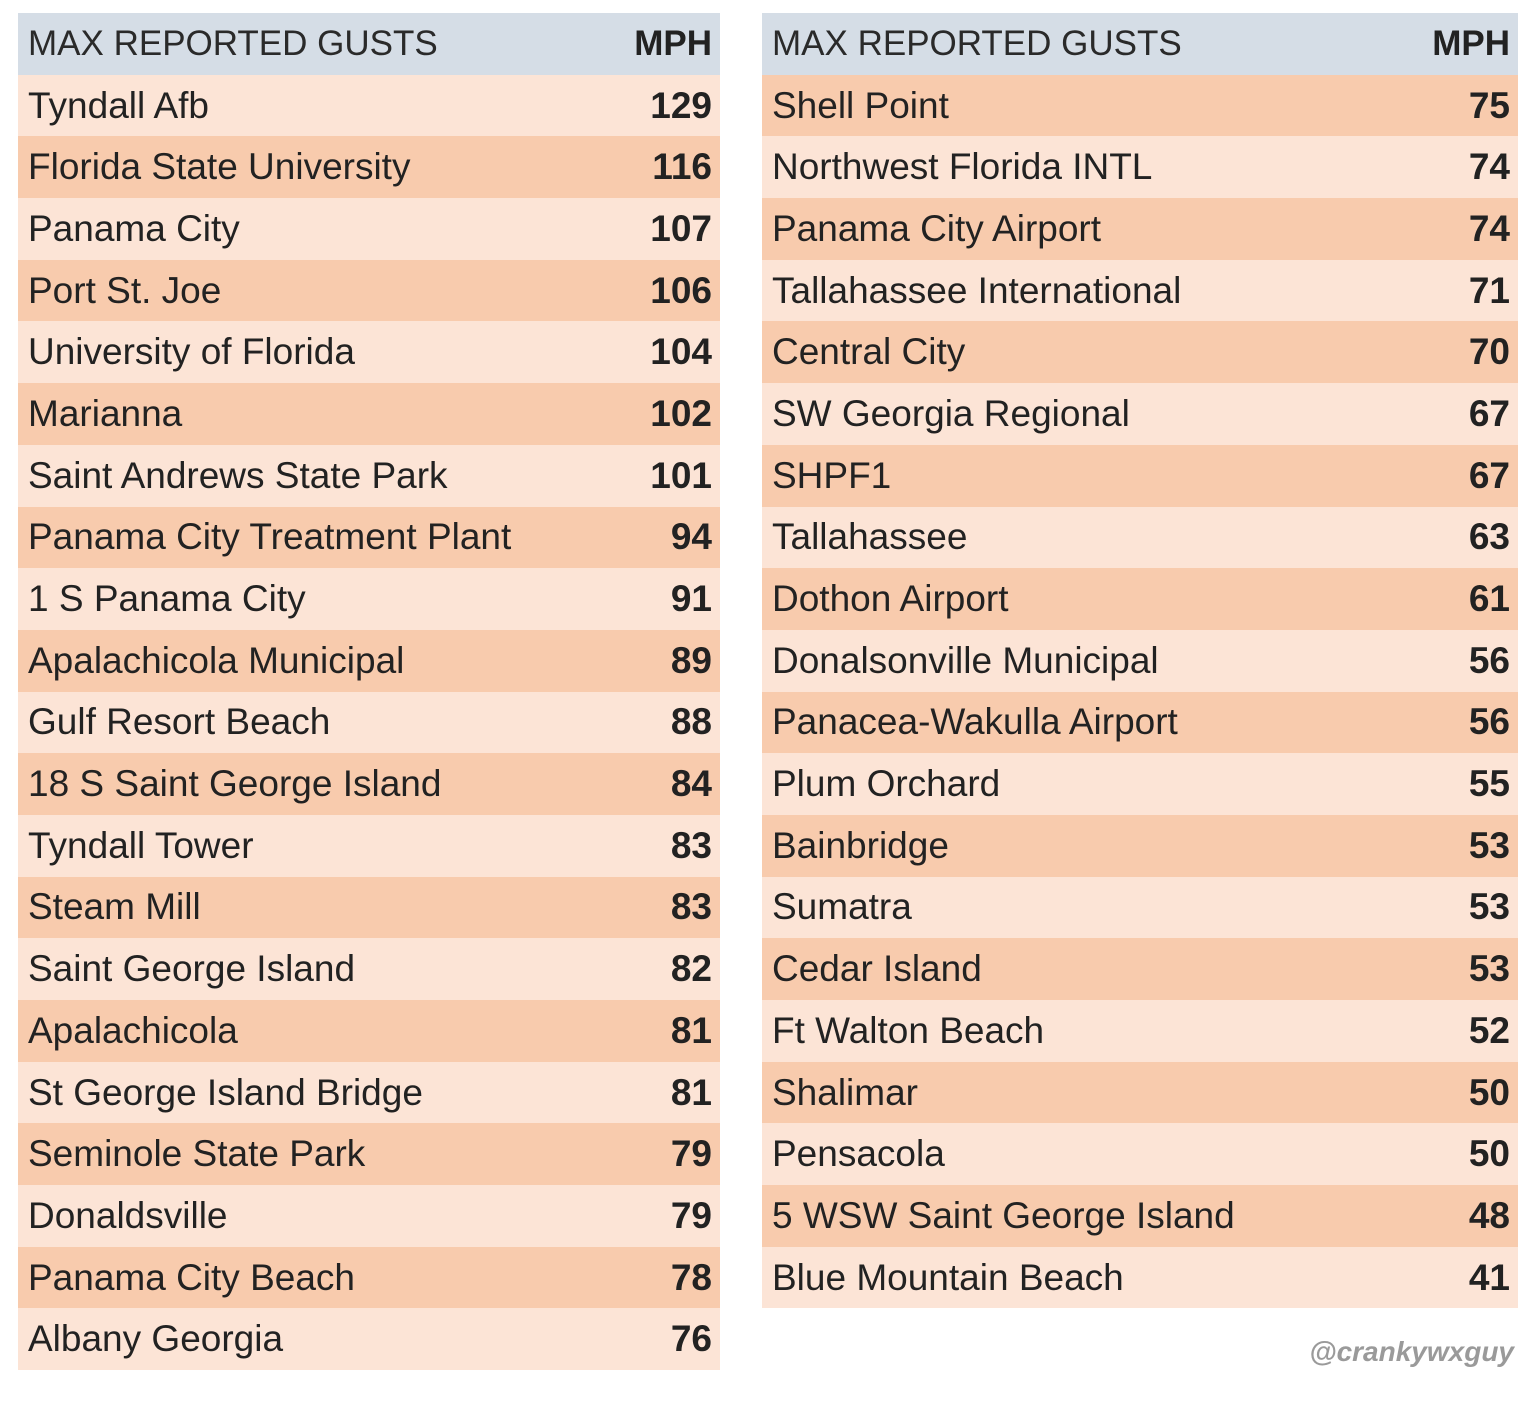 The image size is (1540, 1417). I want to click on location-name: Sumatra, so click(842, 907).